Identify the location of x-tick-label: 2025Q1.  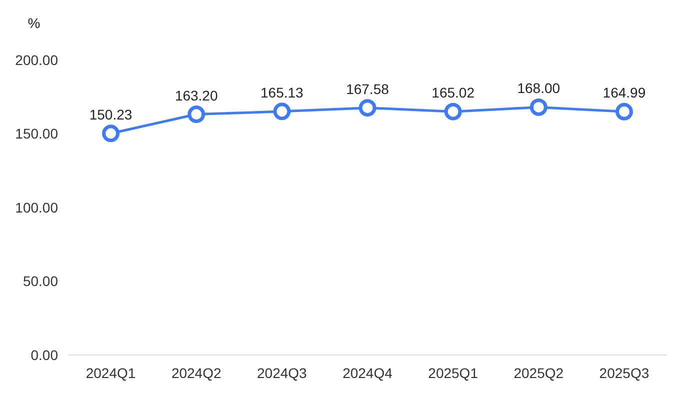
(453, 373).